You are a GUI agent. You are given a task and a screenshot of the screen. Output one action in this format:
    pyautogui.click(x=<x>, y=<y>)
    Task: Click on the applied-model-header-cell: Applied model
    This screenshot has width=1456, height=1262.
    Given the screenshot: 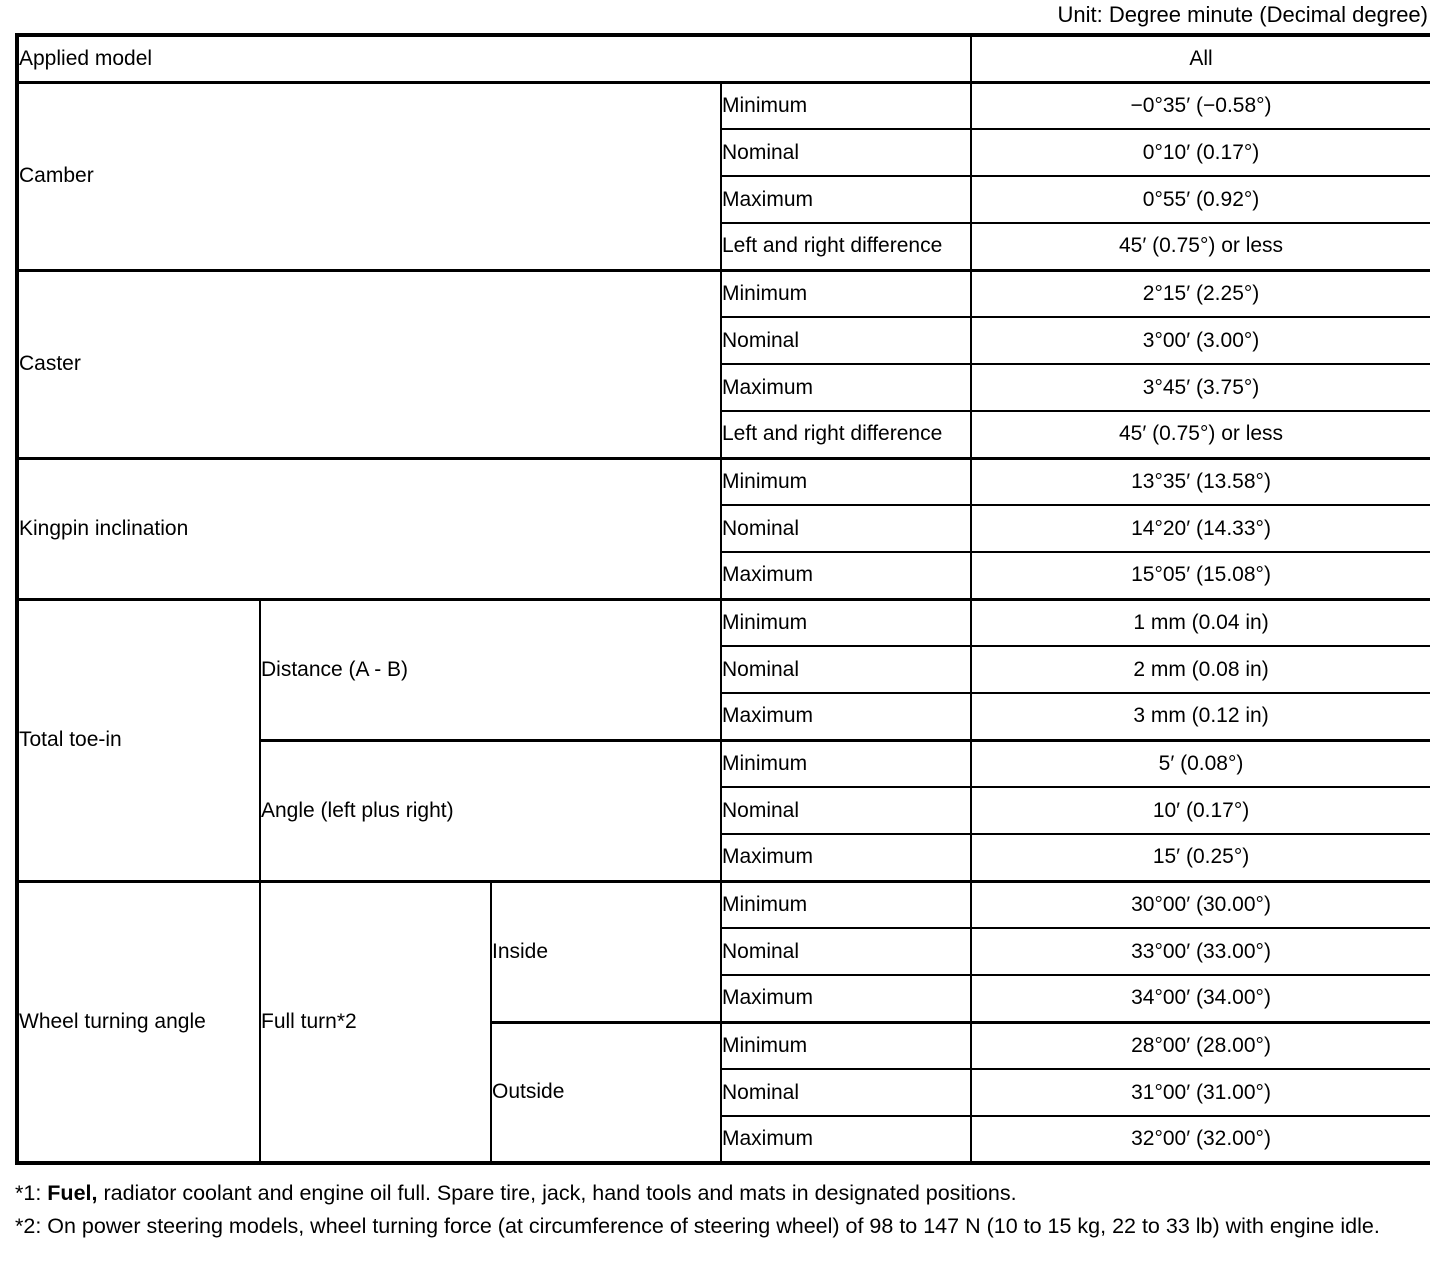 What is the action you would take?
    pyautogui.click(x=494, y=58)
    